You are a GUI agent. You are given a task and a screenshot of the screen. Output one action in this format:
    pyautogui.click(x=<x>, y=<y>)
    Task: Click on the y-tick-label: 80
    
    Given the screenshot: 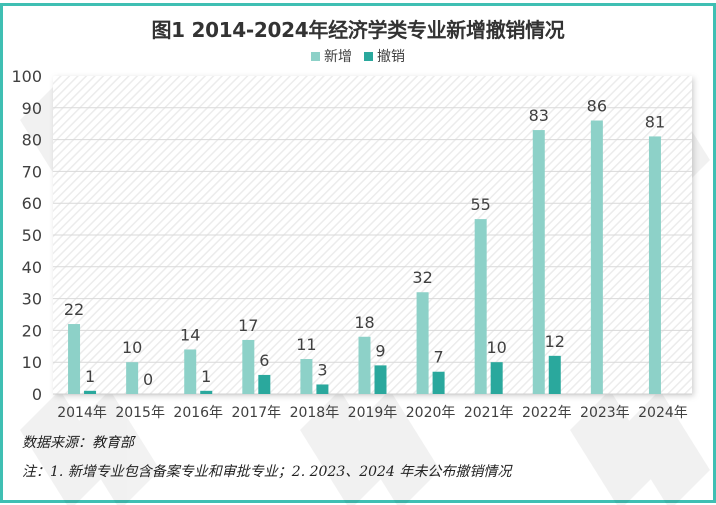 What is the action you would take?
    pyautogui.click(x=32, y=140)
    